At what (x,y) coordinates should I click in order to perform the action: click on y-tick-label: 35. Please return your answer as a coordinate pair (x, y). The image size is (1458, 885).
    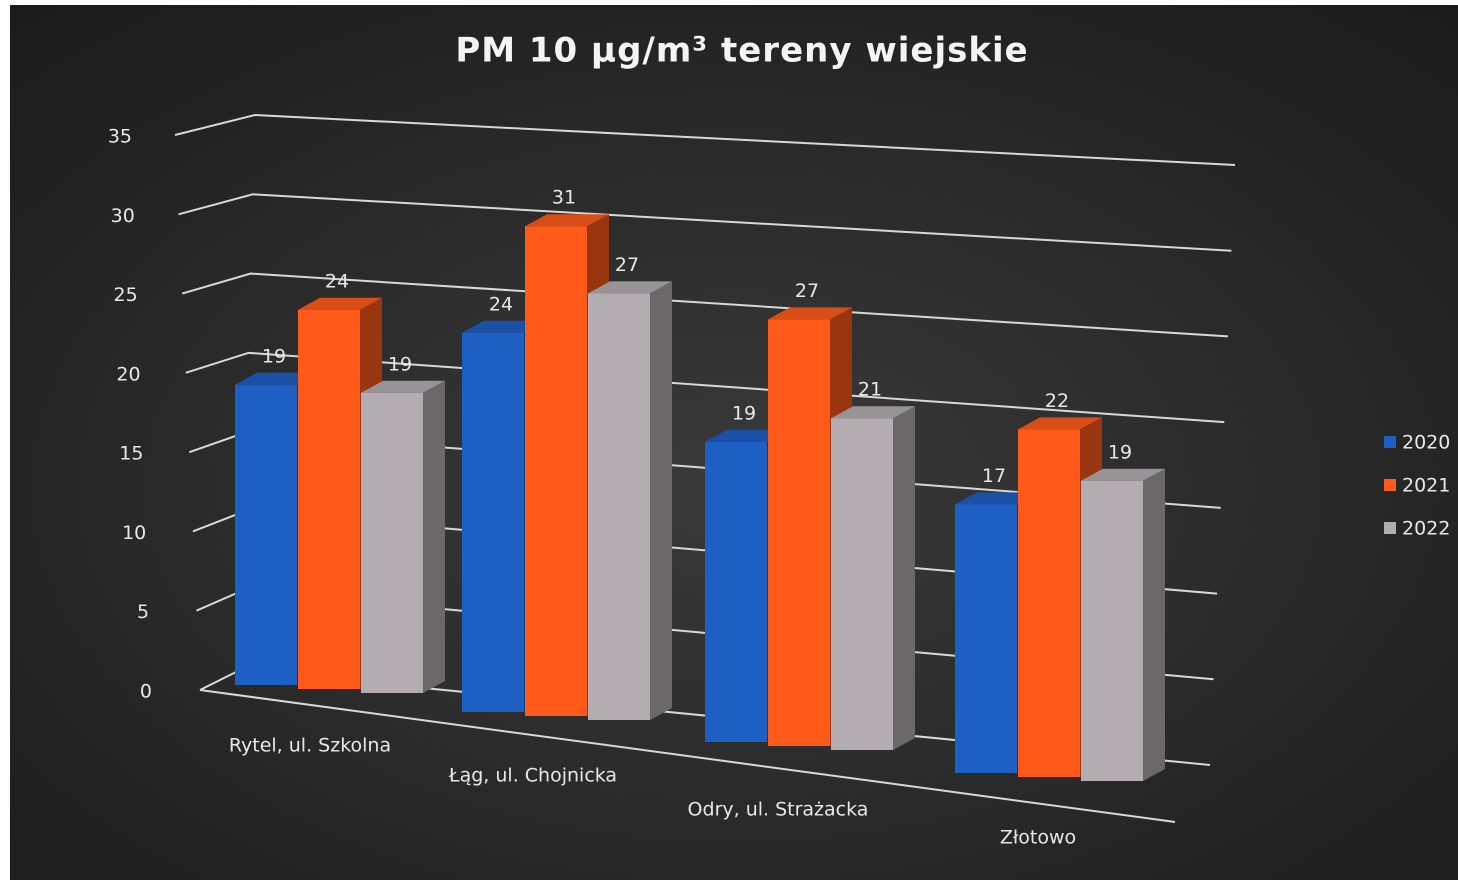
    Looking at the image, I should click on (120, 137).